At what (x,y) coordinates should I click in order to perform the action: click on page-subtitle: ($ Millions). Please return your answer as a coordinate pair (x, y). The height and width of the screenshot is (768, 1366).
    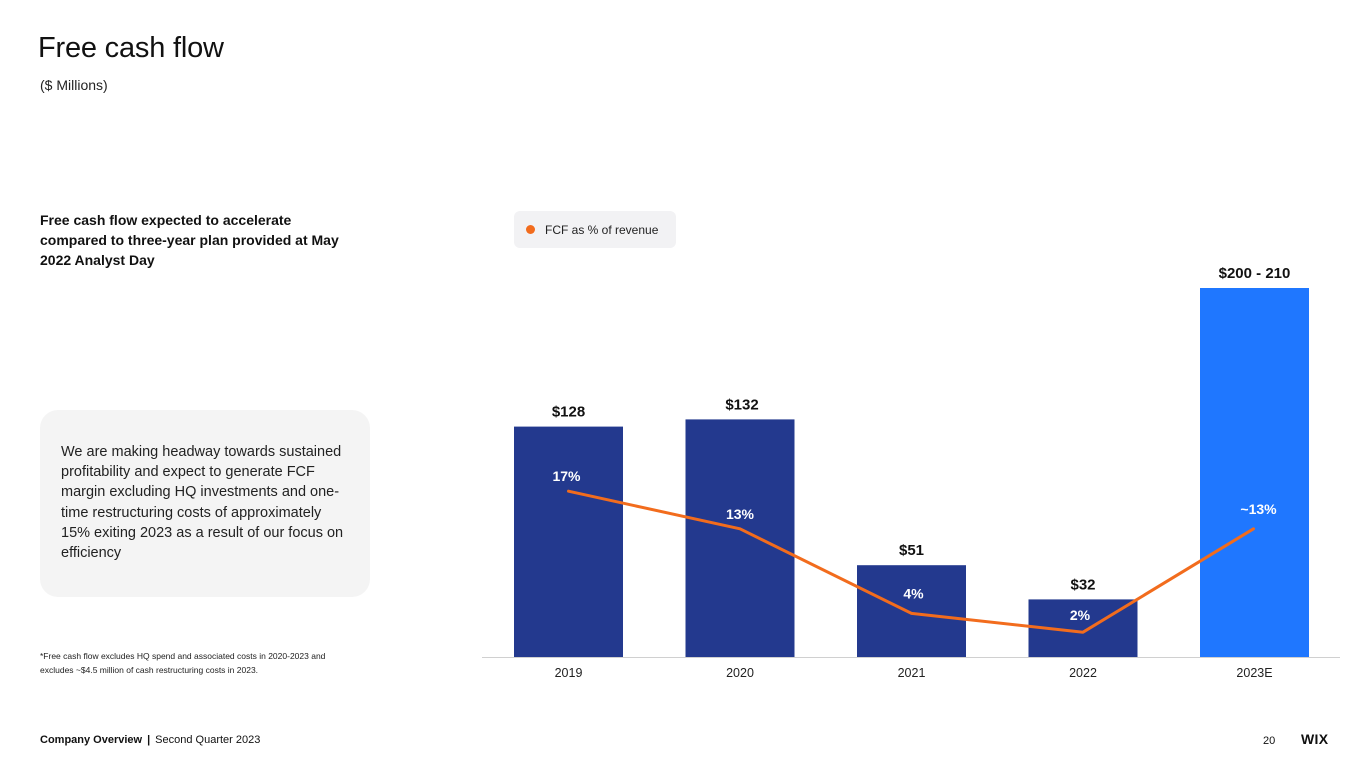
    Looking at the image, I should click on (74, 85).